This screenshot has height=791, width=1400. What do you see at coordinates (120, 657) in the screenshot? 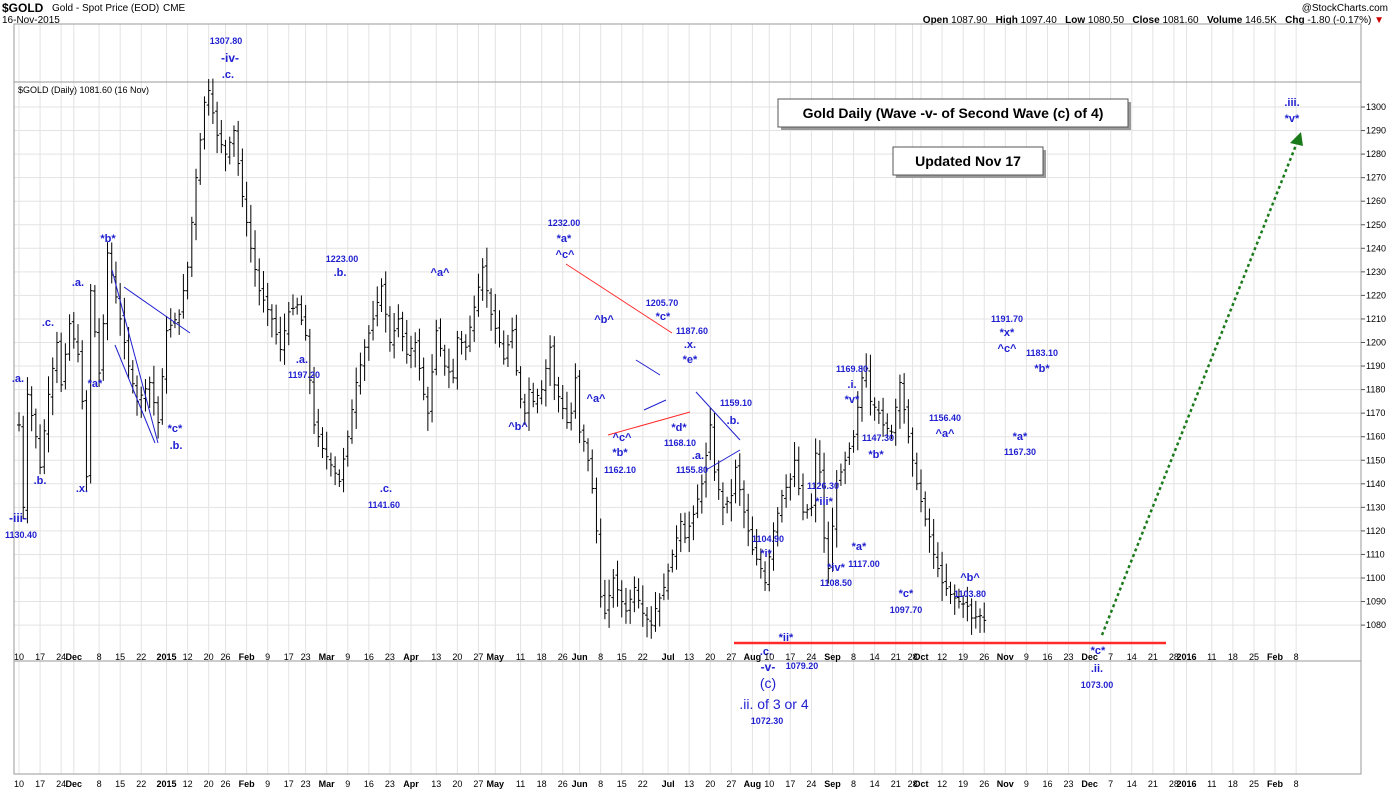
I see `x-tick-label: 15` at bounding box center [120, 657].